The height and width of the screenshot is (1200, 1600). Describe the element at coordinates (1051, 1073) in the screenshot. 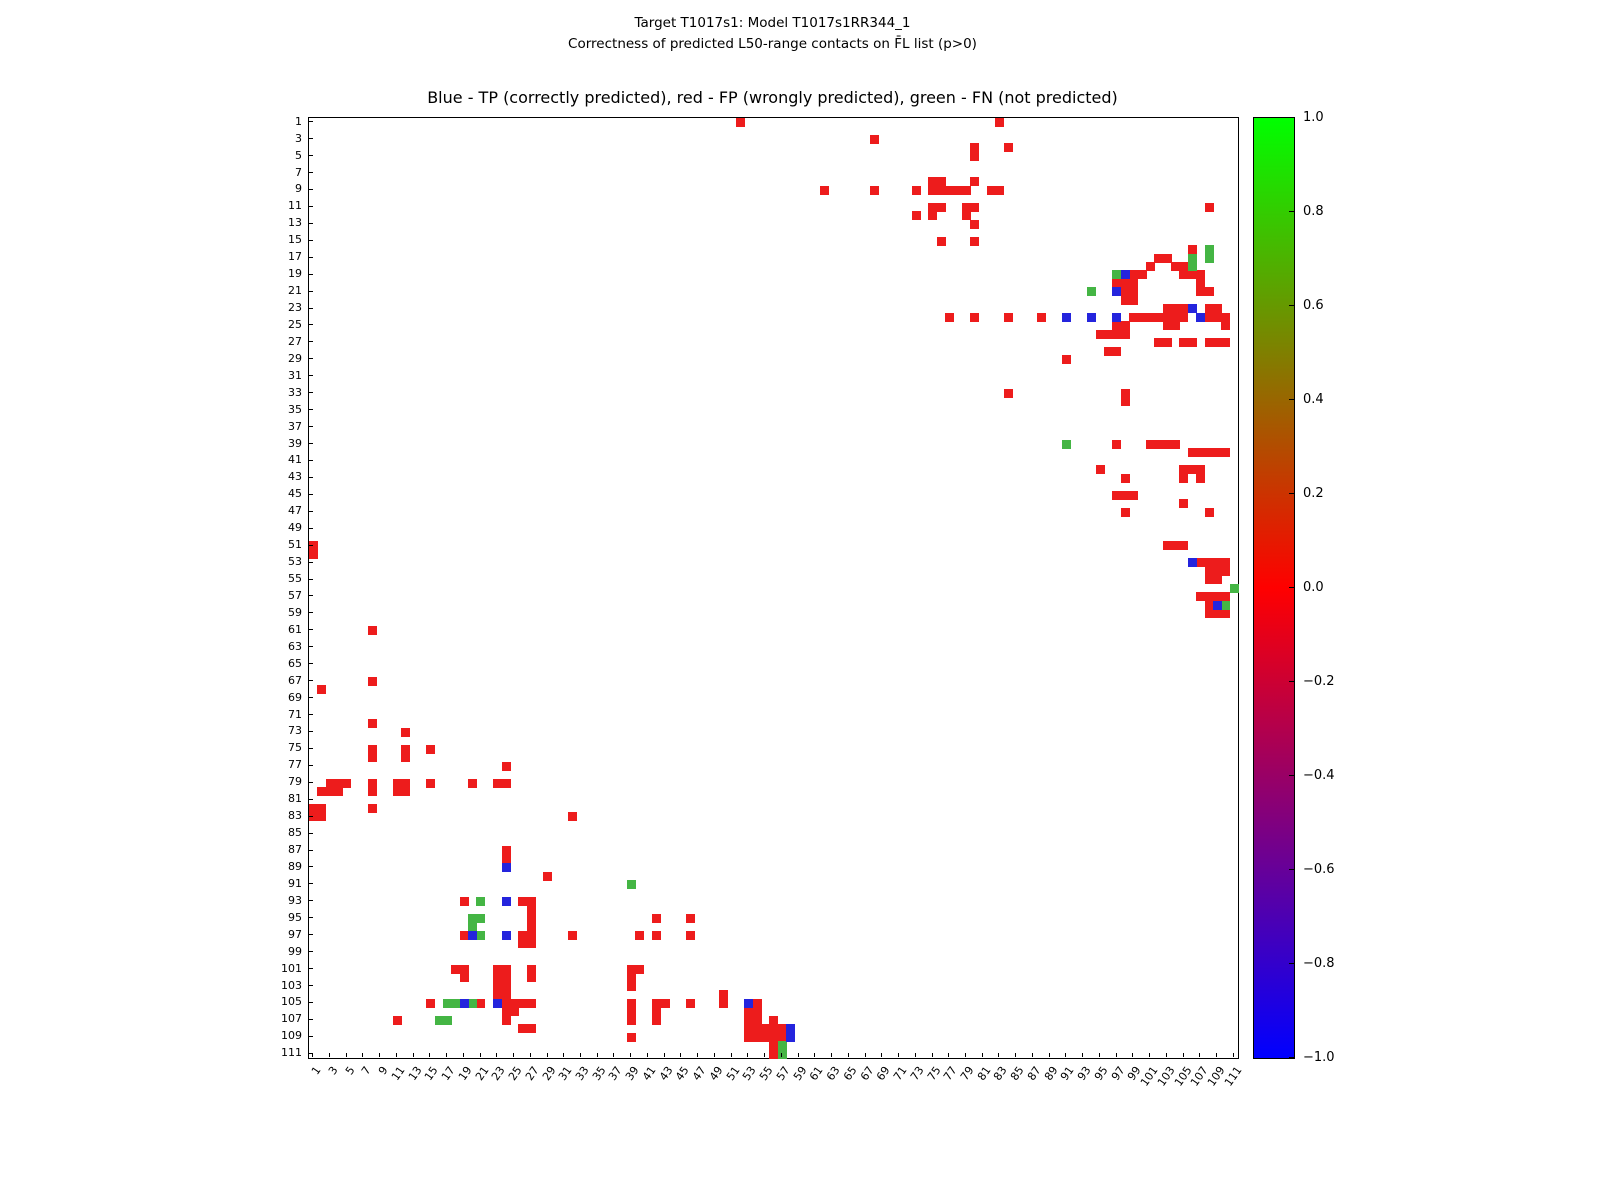

I see `x-tick-label: 89` at that location.